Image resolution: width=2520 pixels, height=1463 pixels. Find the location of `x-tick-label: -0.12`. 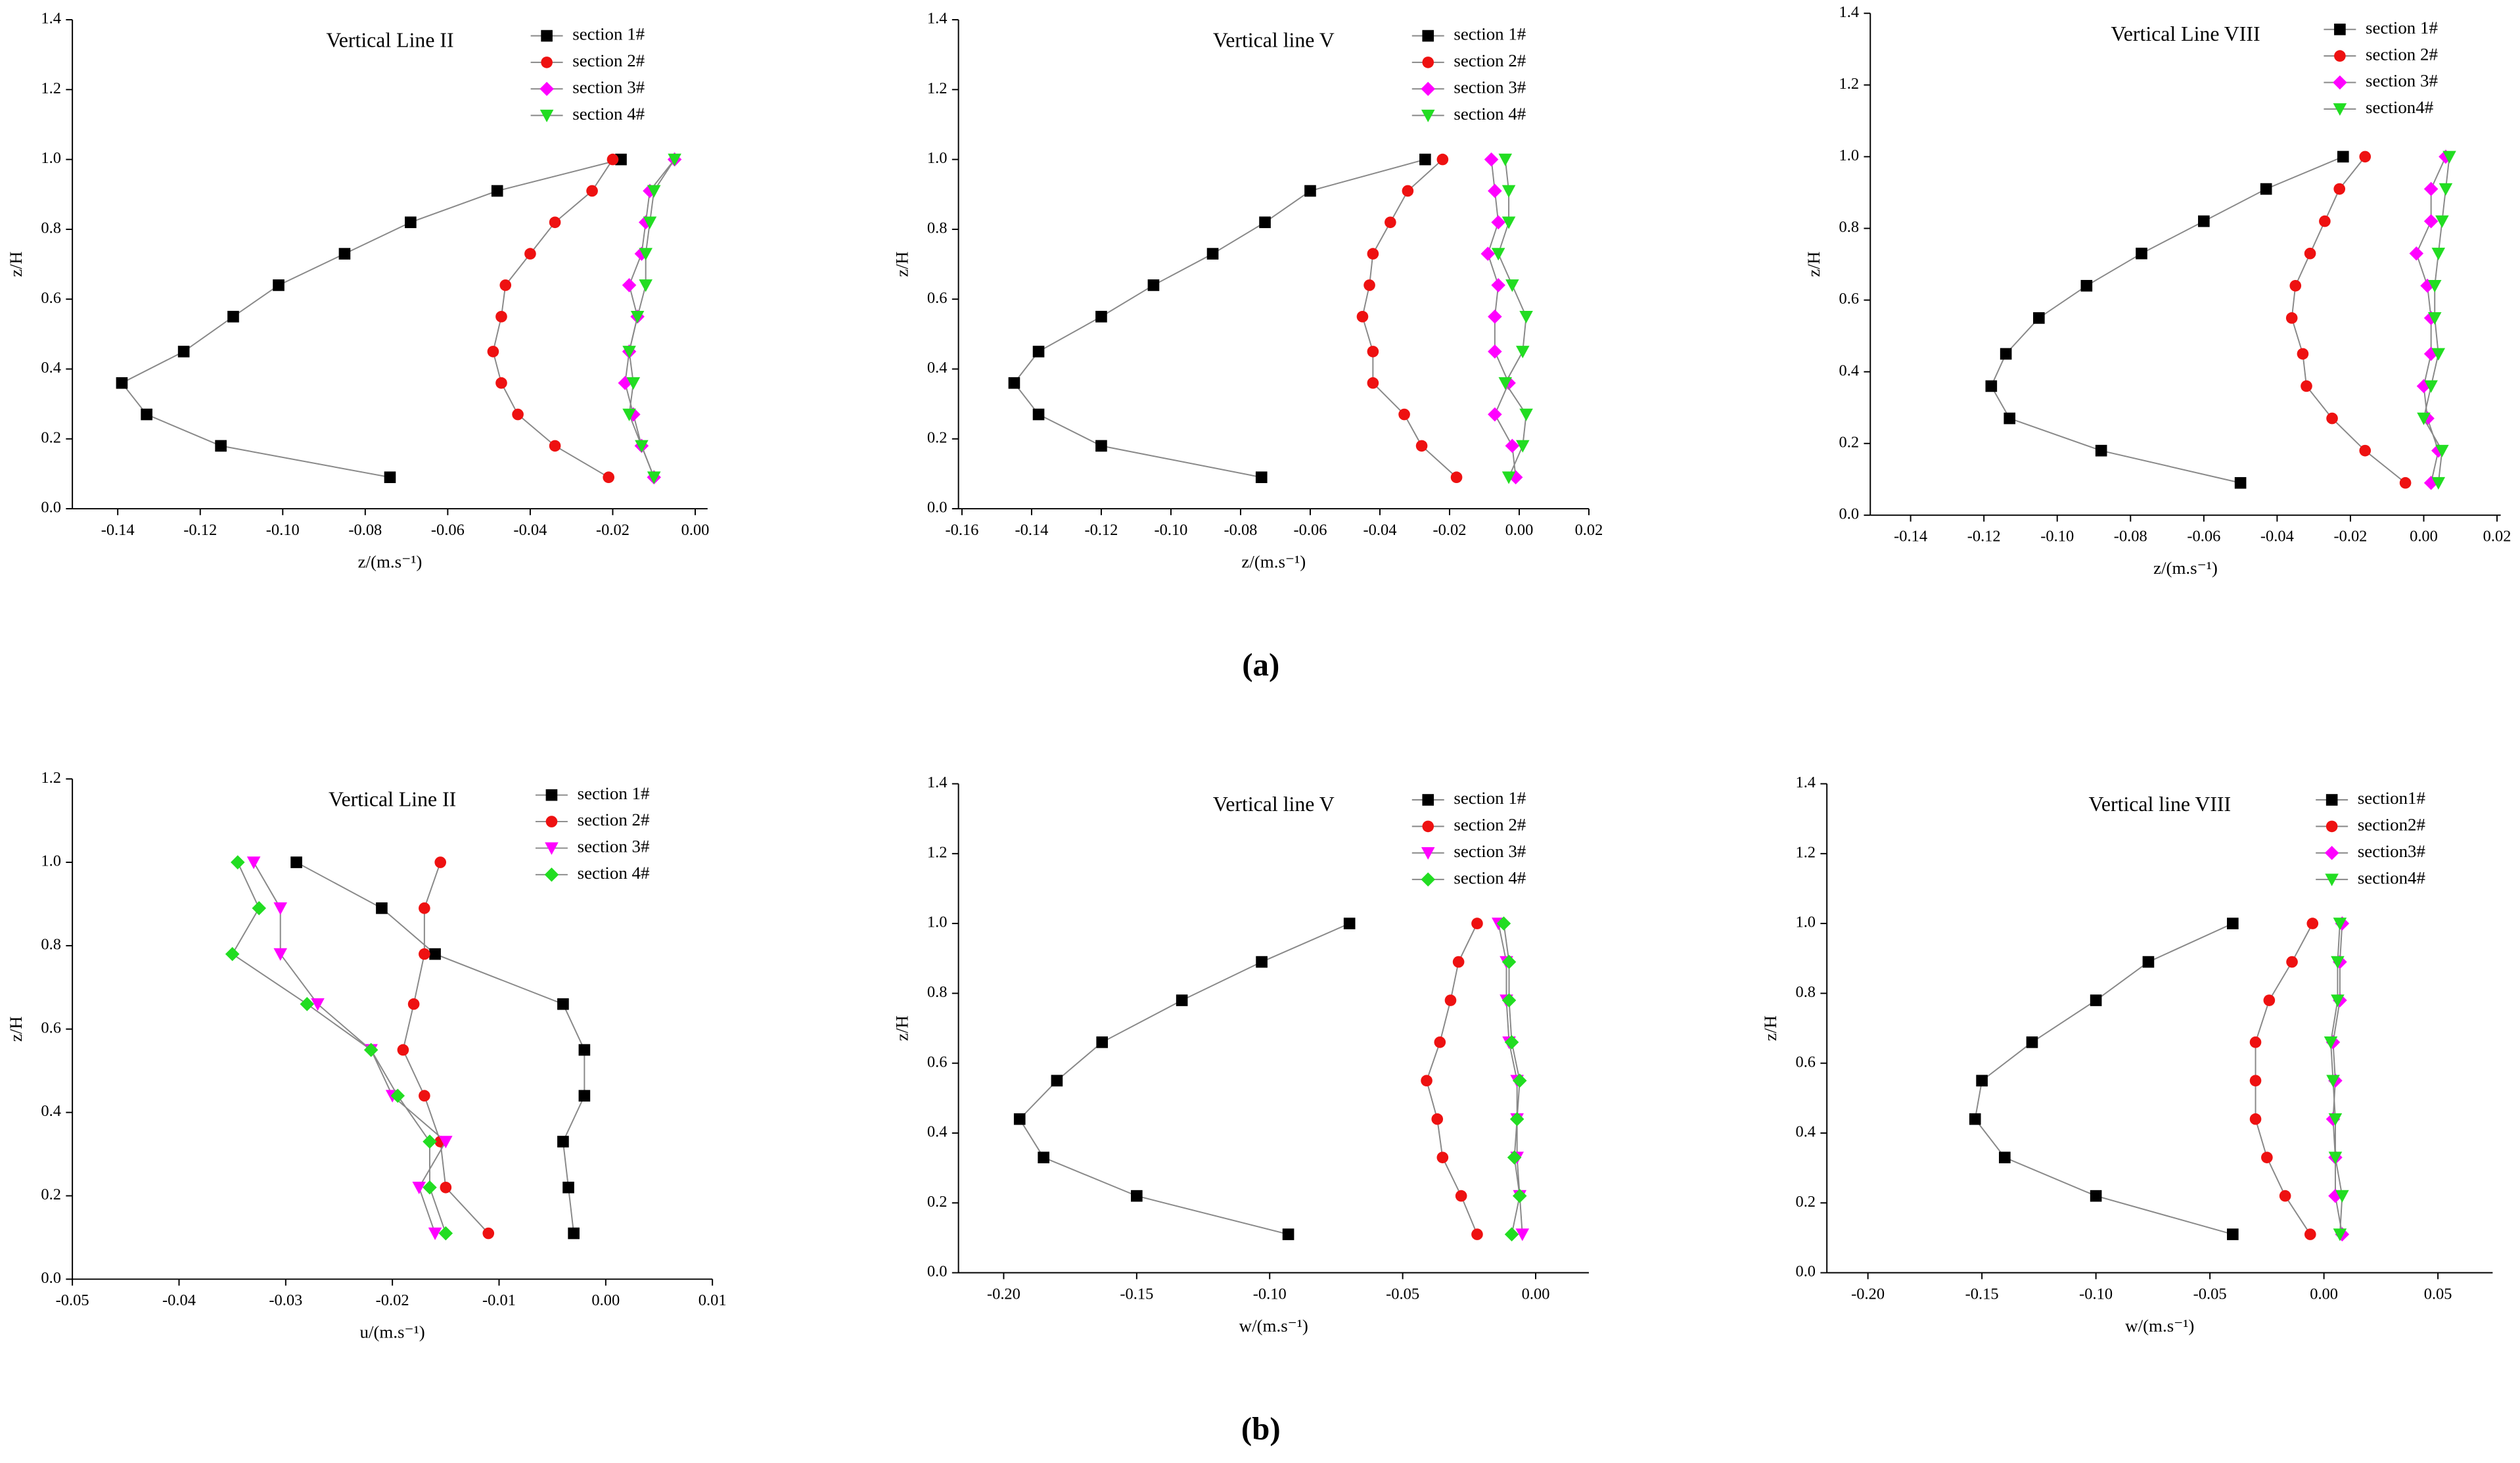

x-tick-label: -0.12 is located at coordinates (1101, 530).